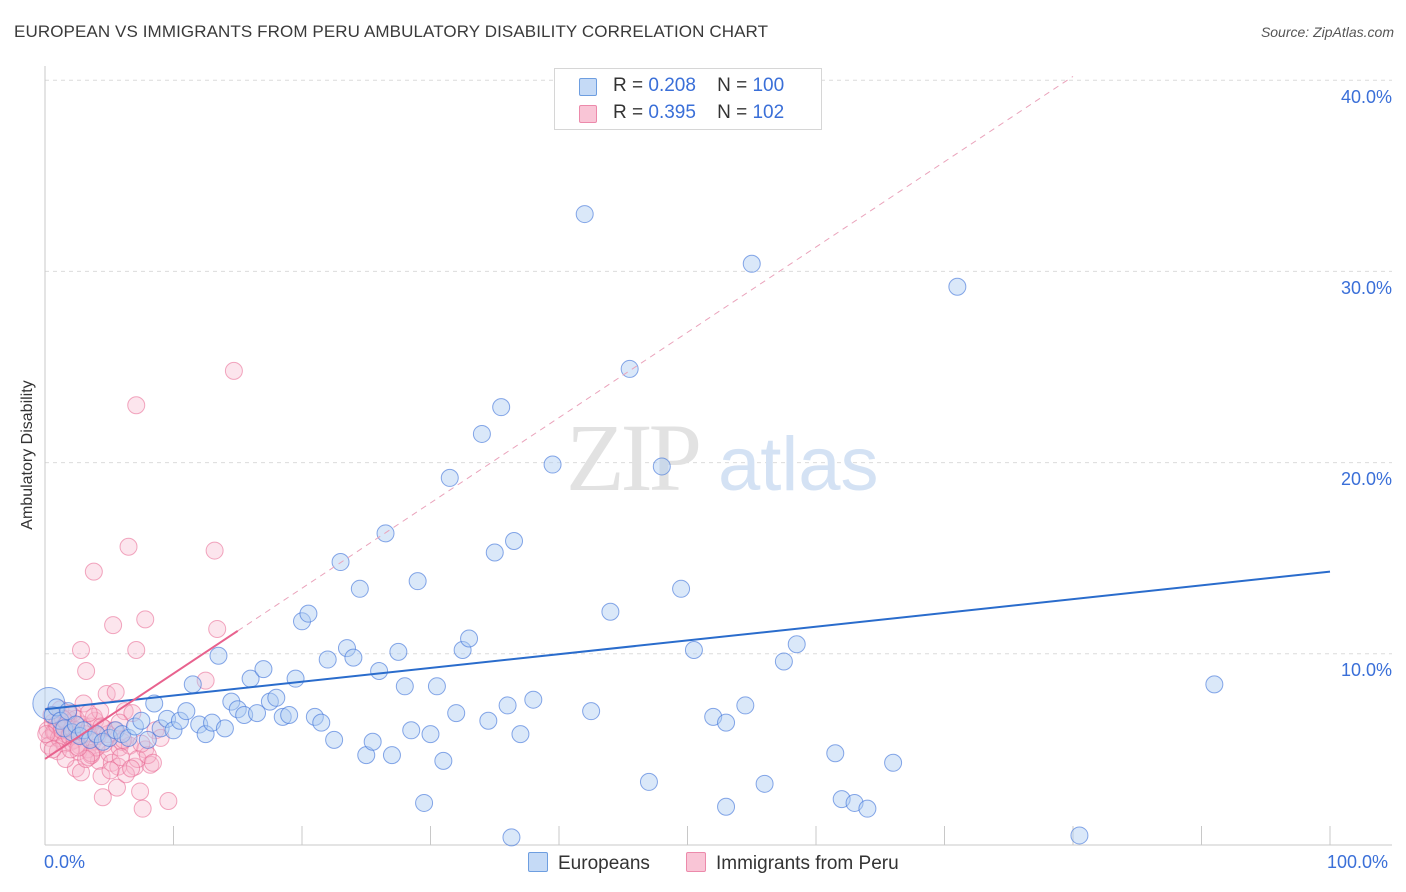  What do you see at coordinates (589, 863) in the screenshot?
I see `bottom-legend-europeans: Europeans` at bounding box center [589, 863].